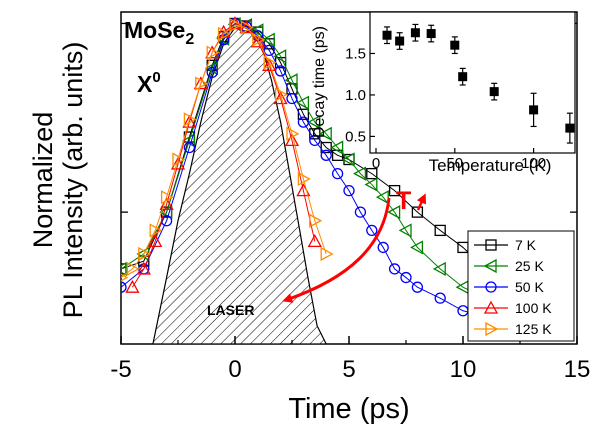 The height and width of the screenshot is (431, 605). Describe the element at coordinates (577, 369) in the screenshot. I see `x-tick-label-15: 15` at that location.